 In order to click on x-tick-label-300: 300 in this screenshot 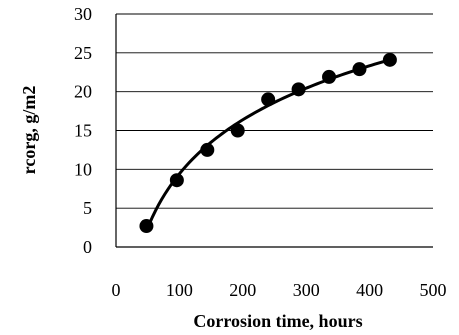, I will do `click(306, 290)`.